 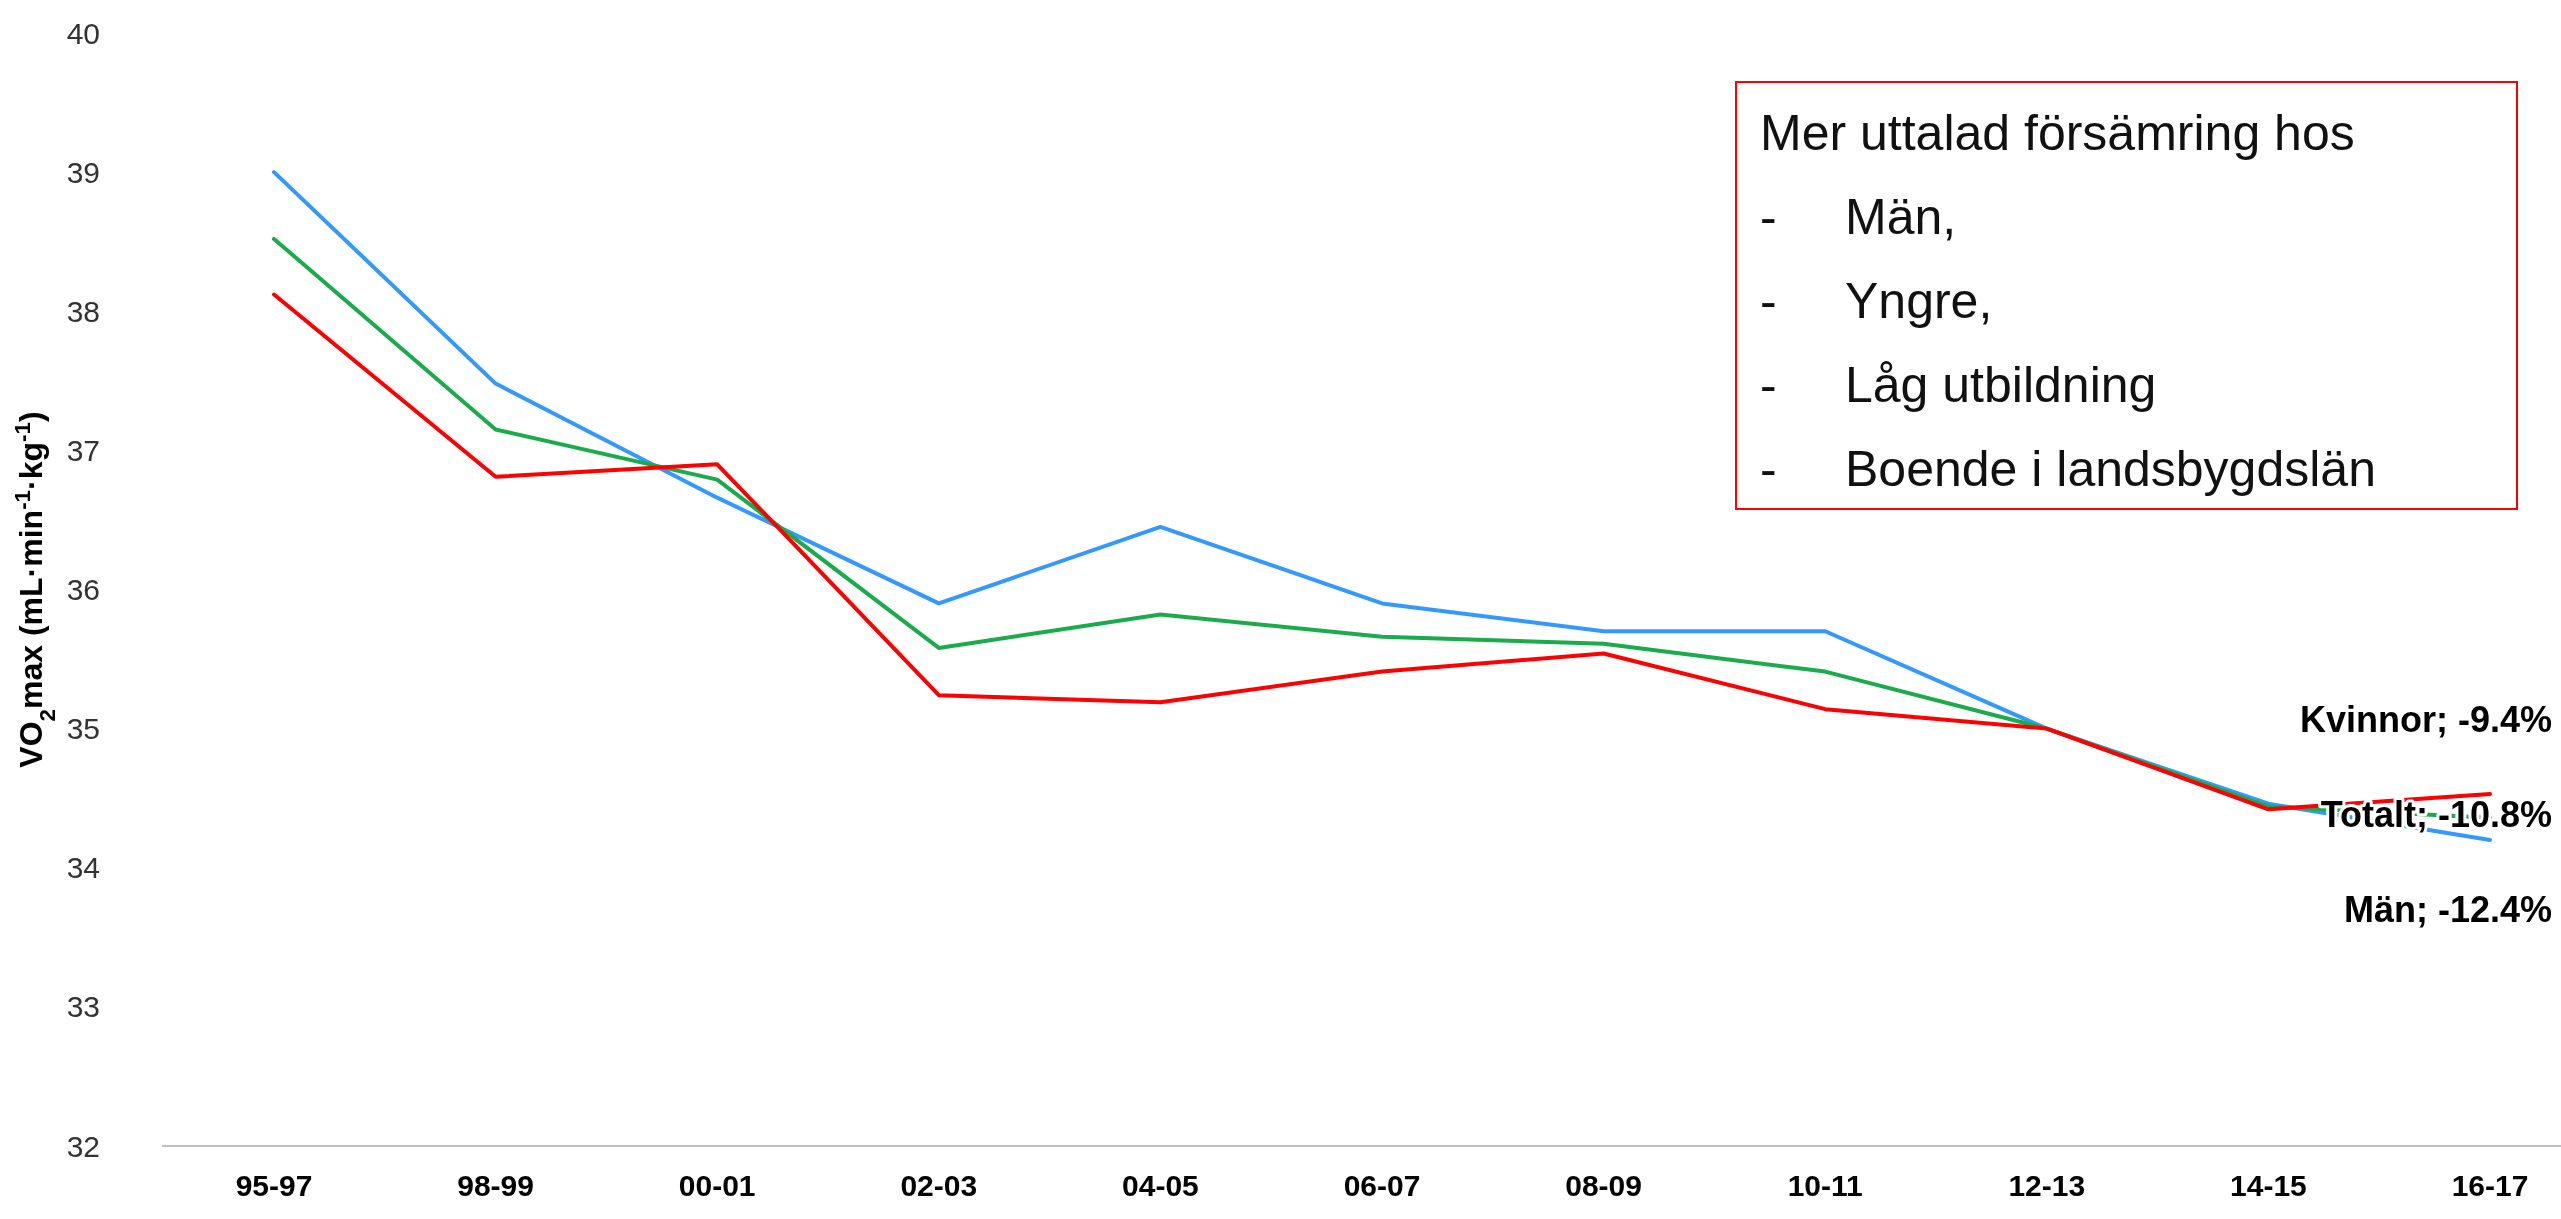 I want to click on y-tick-label: 35, so click(x=83, y=729).